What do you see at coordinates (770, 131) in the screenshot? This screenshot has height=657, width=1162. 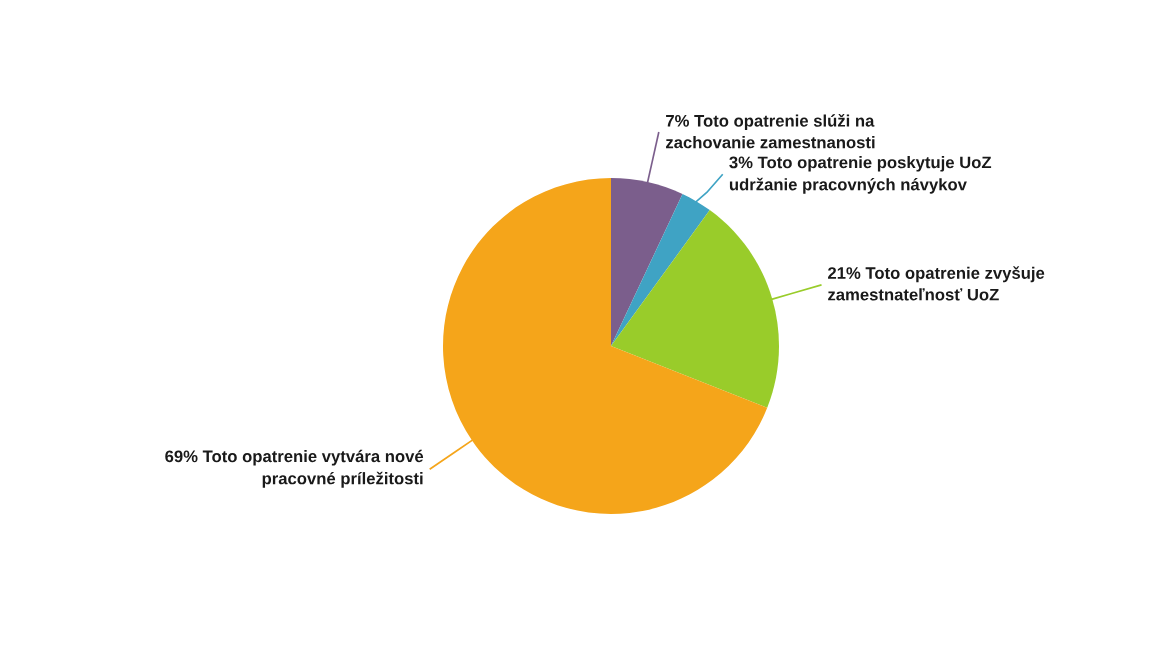 I see `slice-label: 7% Toto opatrenie slúži na zachovanie zamestnanosti` at bounding box center [770, 131].